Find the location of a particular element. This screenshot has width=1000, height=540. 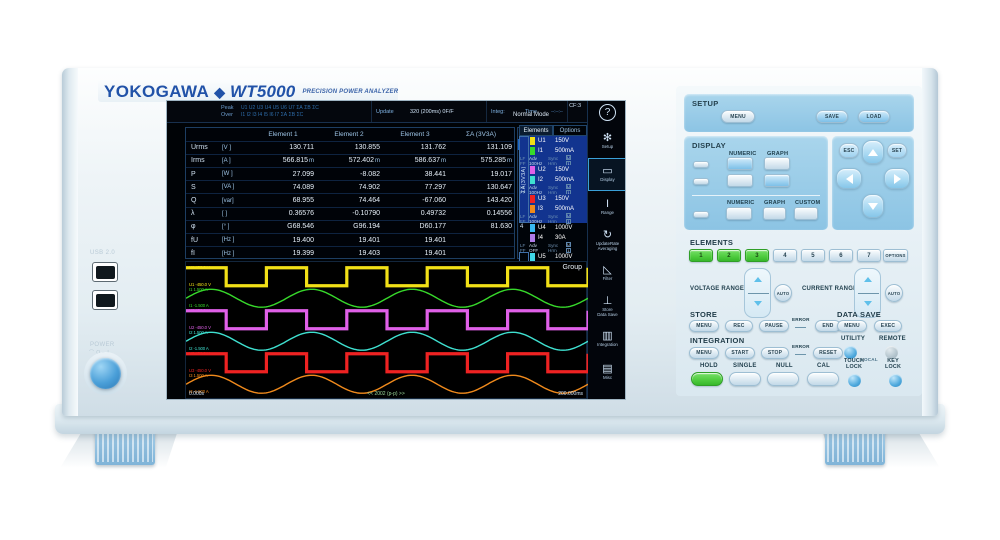

null-button is located at coordinates (783, 379).